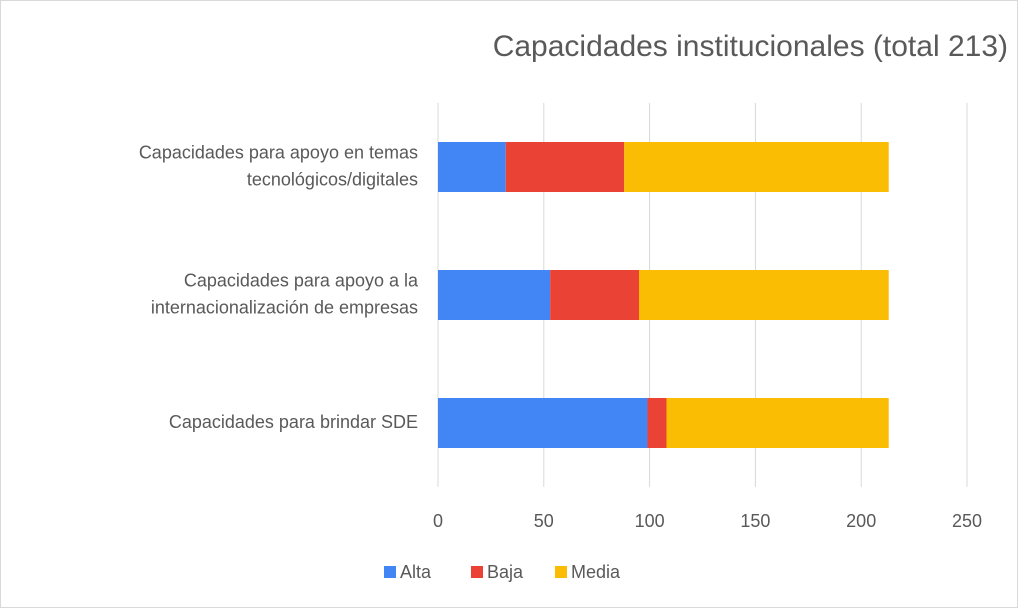 This screenshot has height=609, width=1019. I want to click on legend-label: Alta, so click(416, 572).